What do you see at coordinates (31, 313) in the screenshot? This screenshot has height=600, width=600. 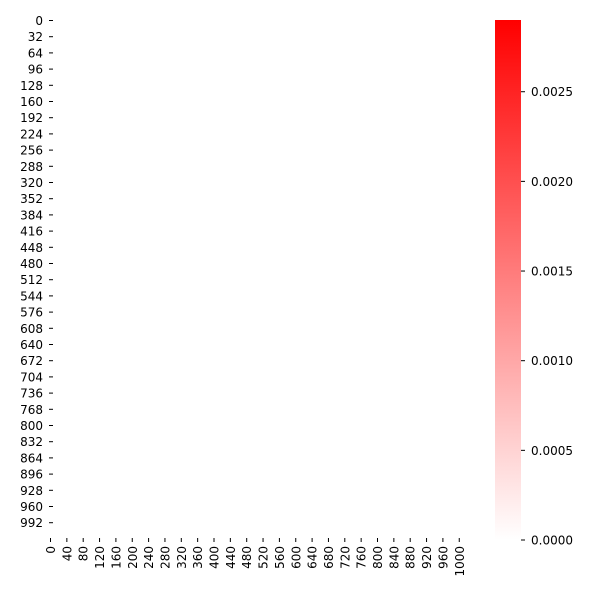 I see `y-tick-label: 576` at bounding box center [31, 313].